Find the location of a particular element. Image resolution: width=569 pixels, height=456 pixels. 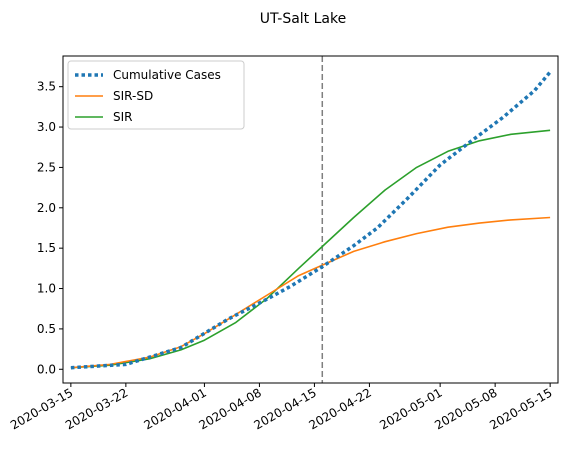

x-tick-label: 2020-04-22 is located at coordinates (340, 408).